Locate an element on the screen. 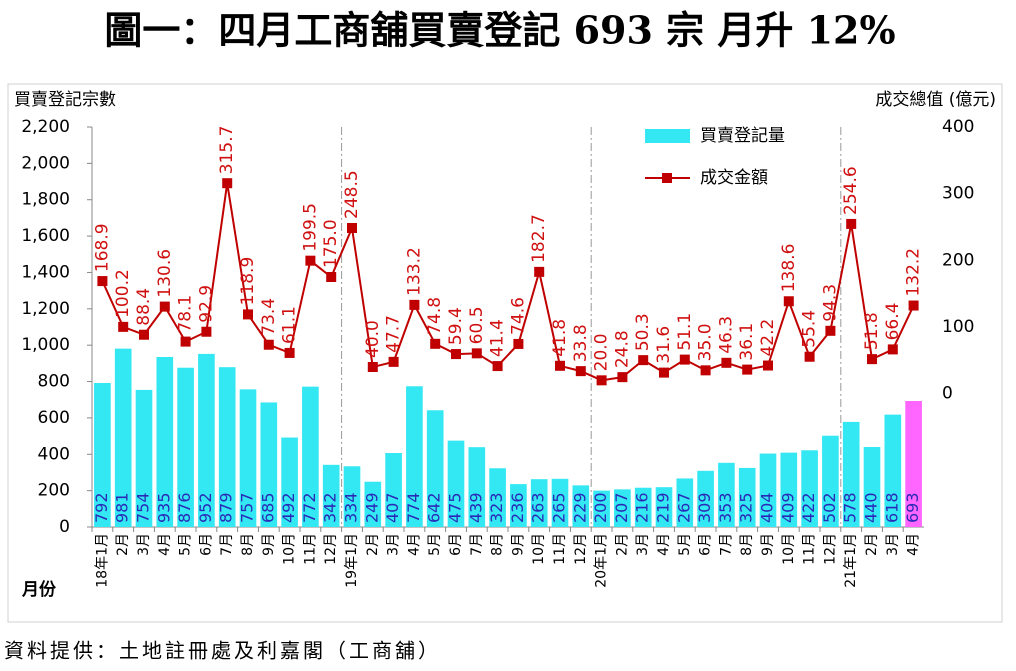 The image size is (1016, 671). x-tick-label: 10月 is located at coordinates (290, 549).